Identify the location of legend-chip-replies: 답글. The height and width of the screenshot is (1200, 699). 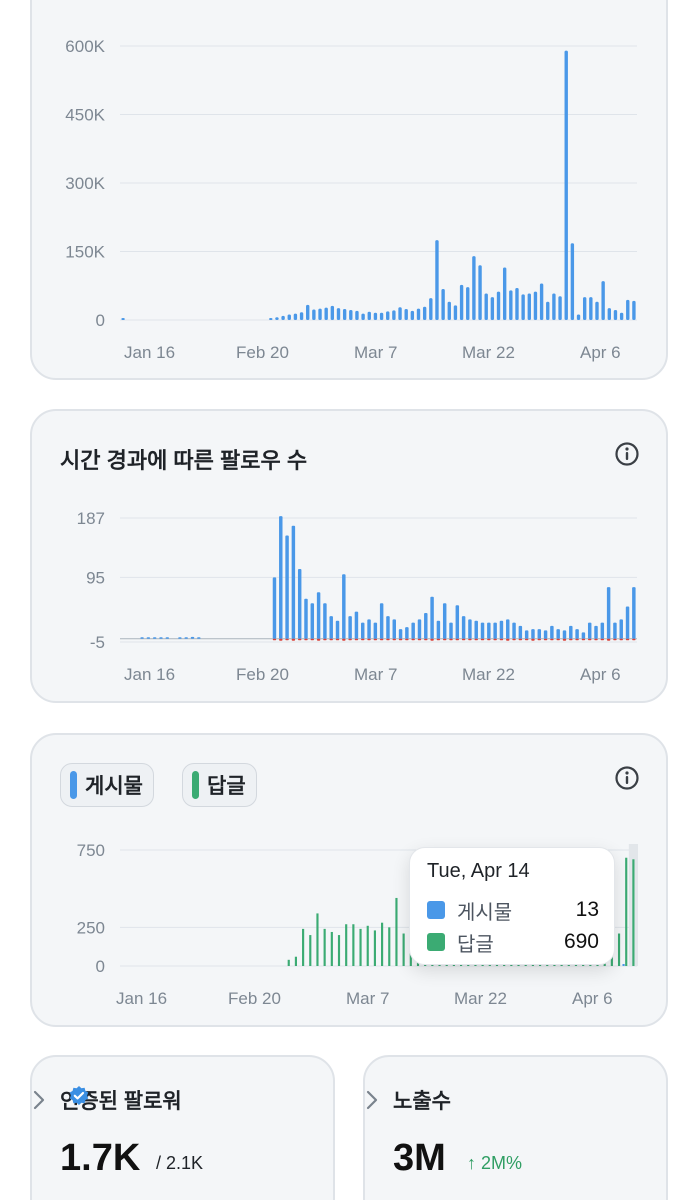
(219, 785).